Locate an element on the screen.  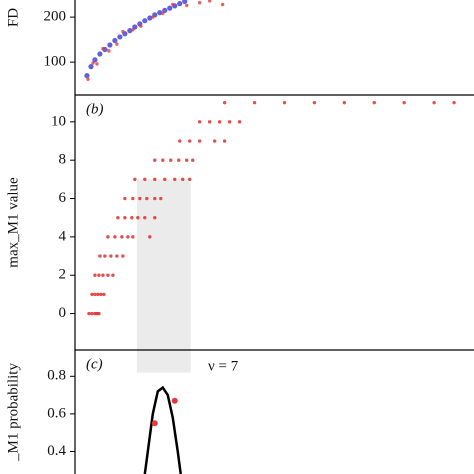
fit-curve is located at coordinates (162, 429).